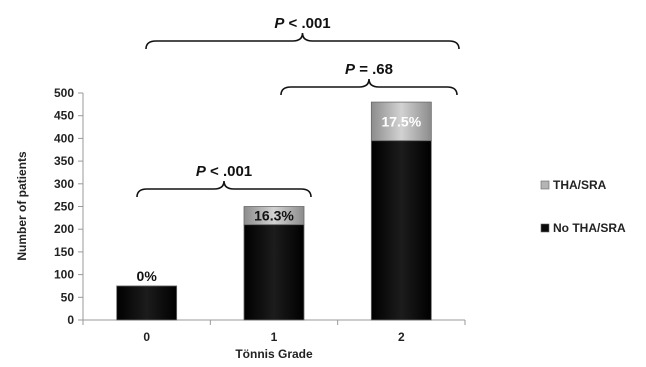 The image size is (646, 367). What do you see at coordinates (580, 185) in the screenshot?
I see `legend-label: THA/SRA` at bounding box center [580, 185].